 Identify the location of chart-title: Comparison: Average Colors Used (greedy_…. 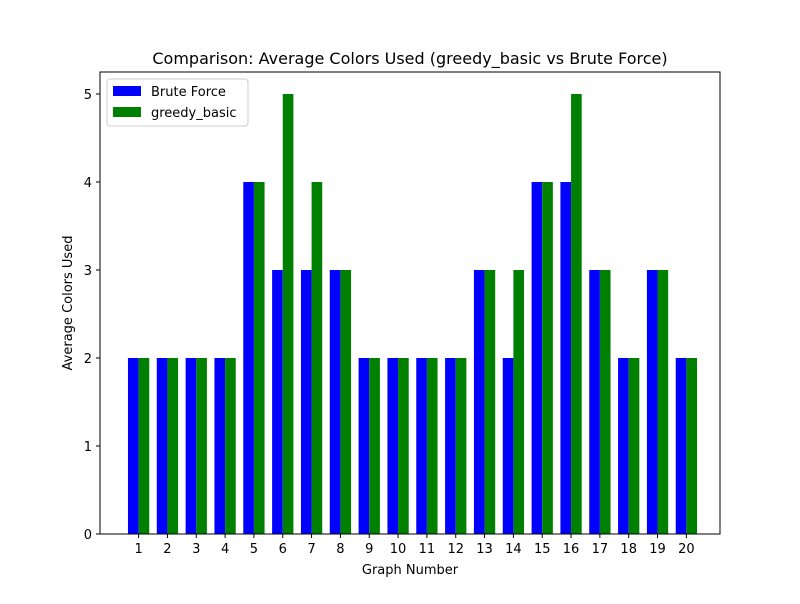
(409, 59).